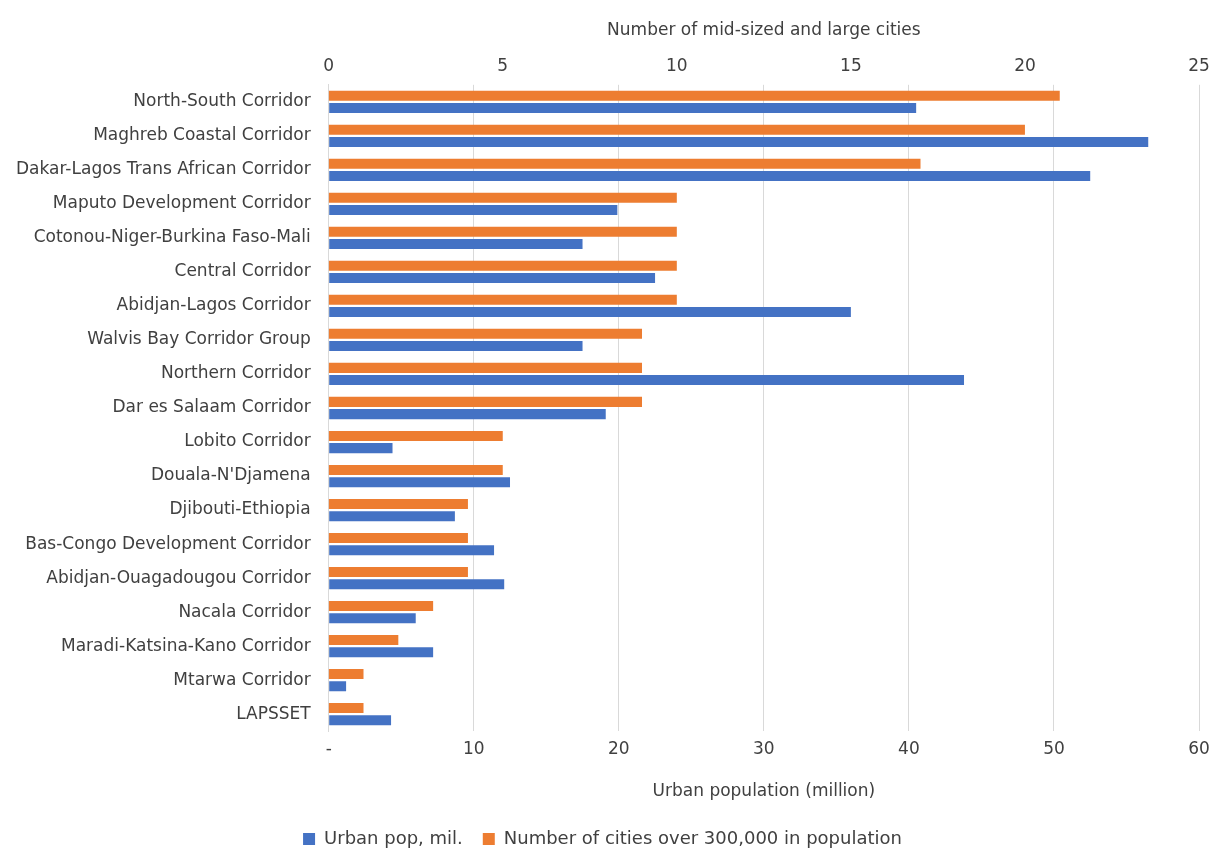 The height and width of the screenshot is (862, 1219). Describe the element at coordinates (909, 747) in the screenshot. I see `x-tick-label: 40` at that location.